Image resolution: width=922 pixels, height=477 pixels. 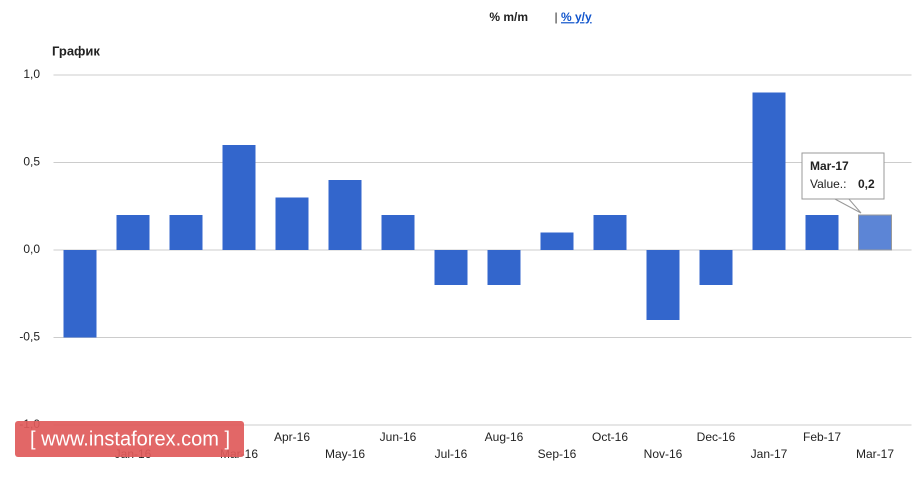 I want to click on x-tick-label: Dec-16, so click(x=716, y=437).